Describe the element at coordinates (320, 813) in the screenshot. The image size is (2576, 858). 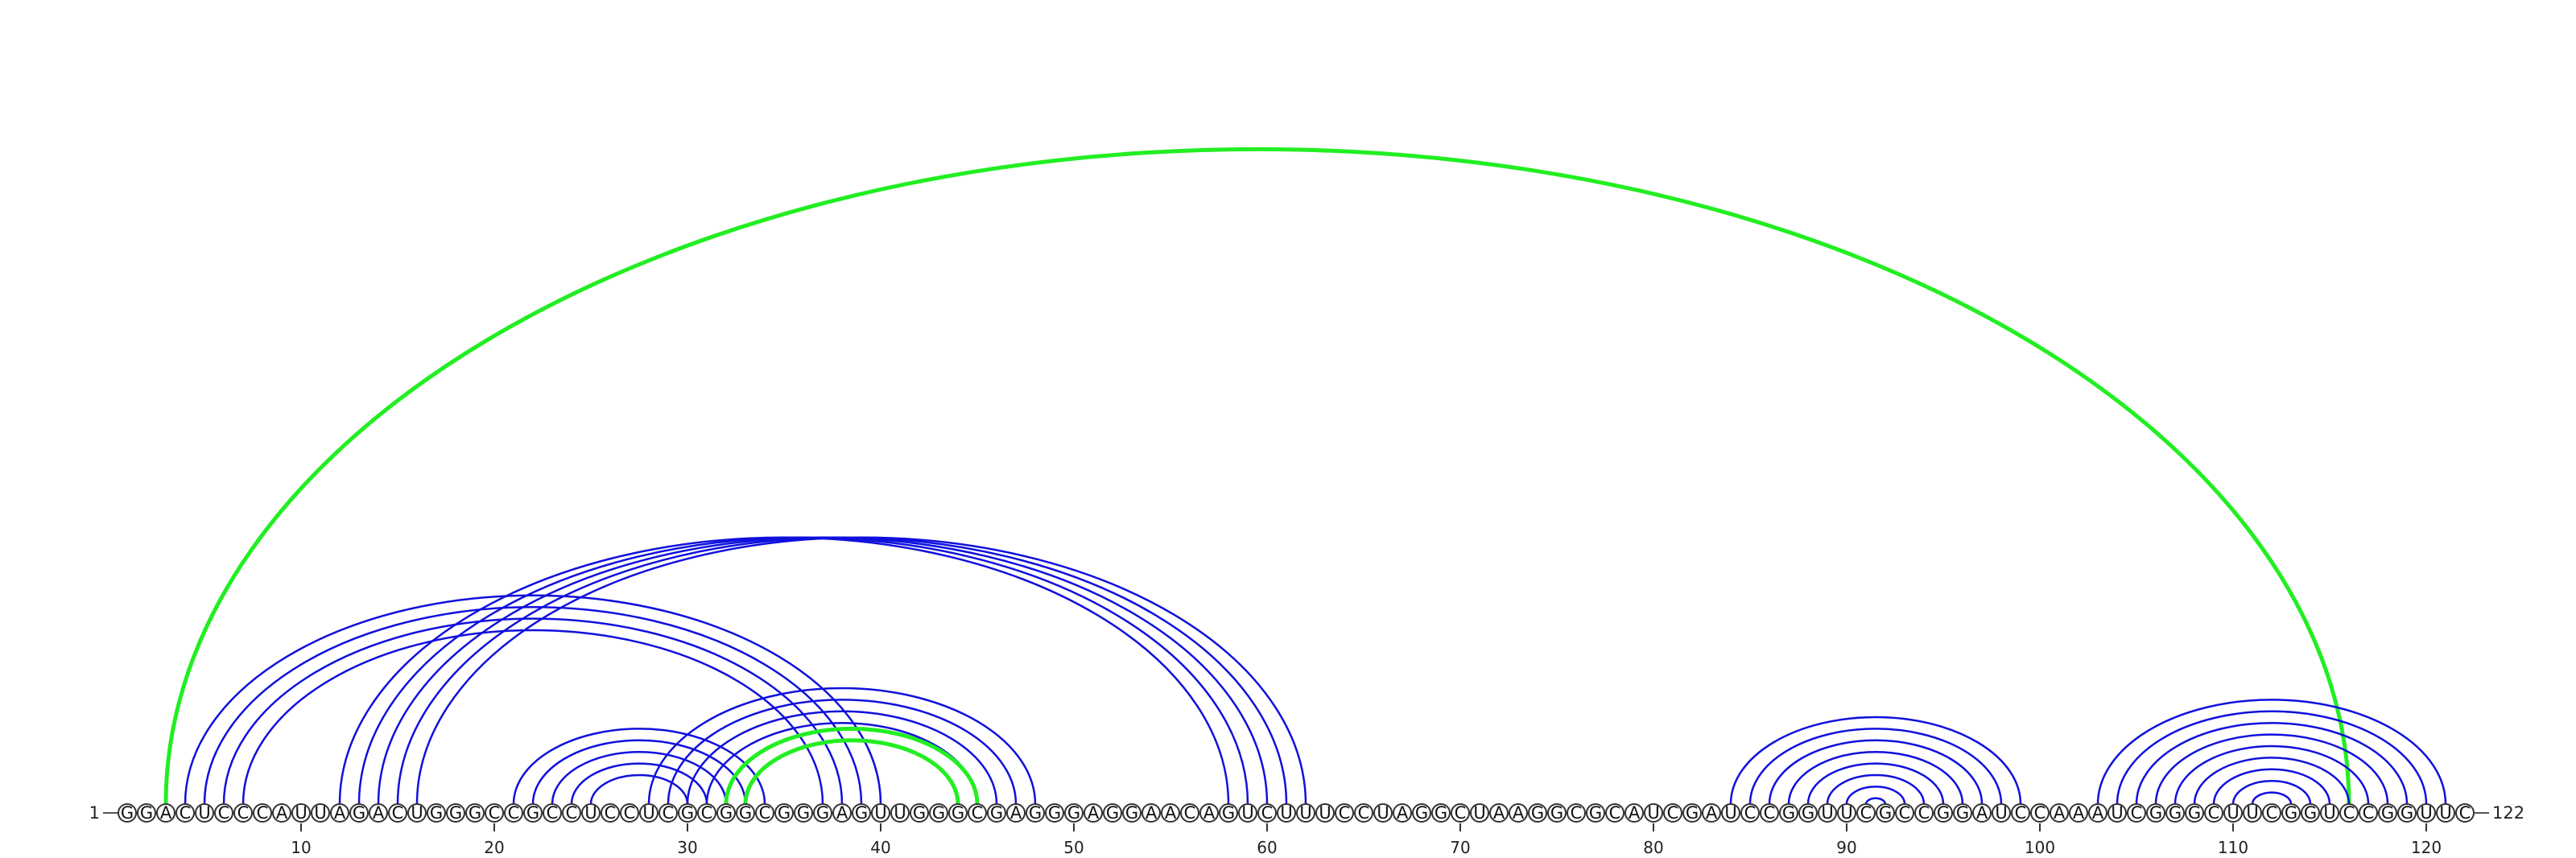
I see `nucleotide-11: U` at that location.